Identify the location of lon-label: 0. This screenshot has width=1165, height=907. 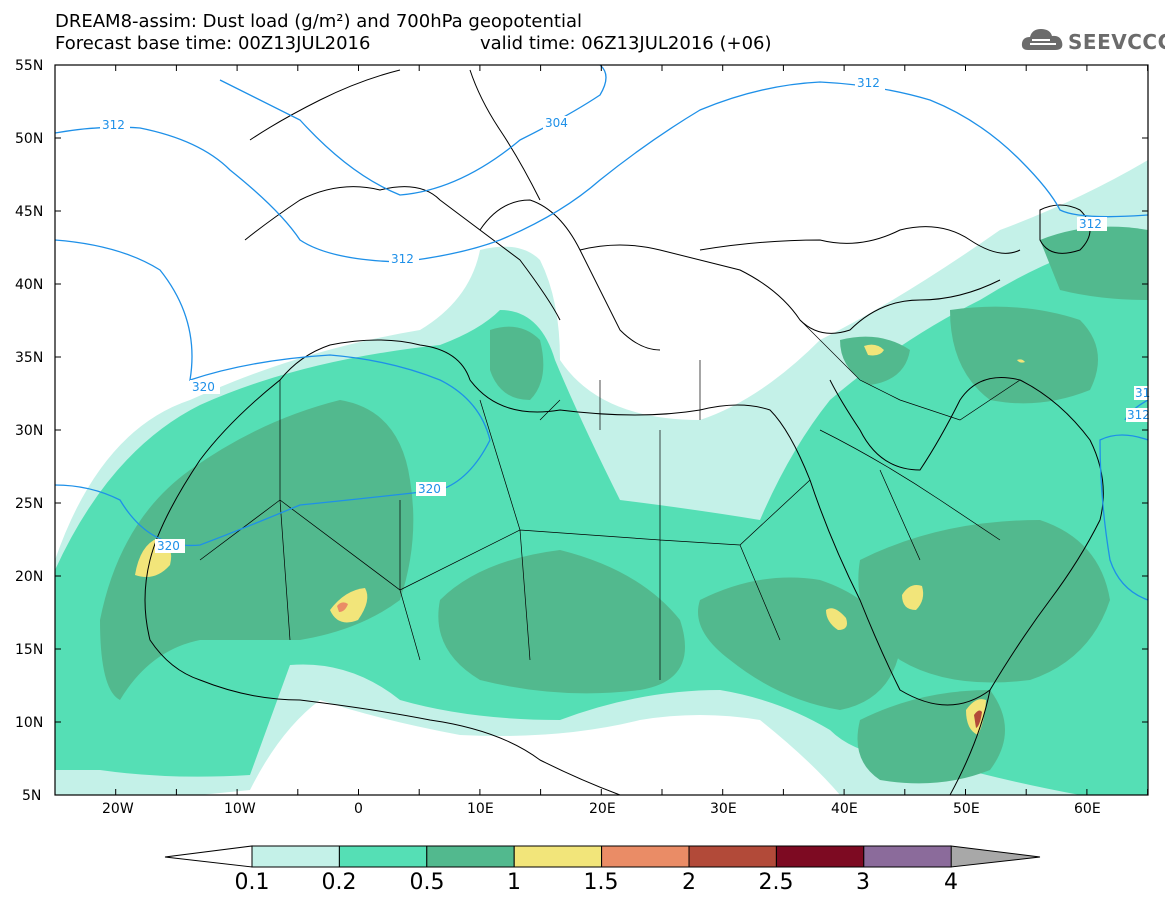
(358, 809).